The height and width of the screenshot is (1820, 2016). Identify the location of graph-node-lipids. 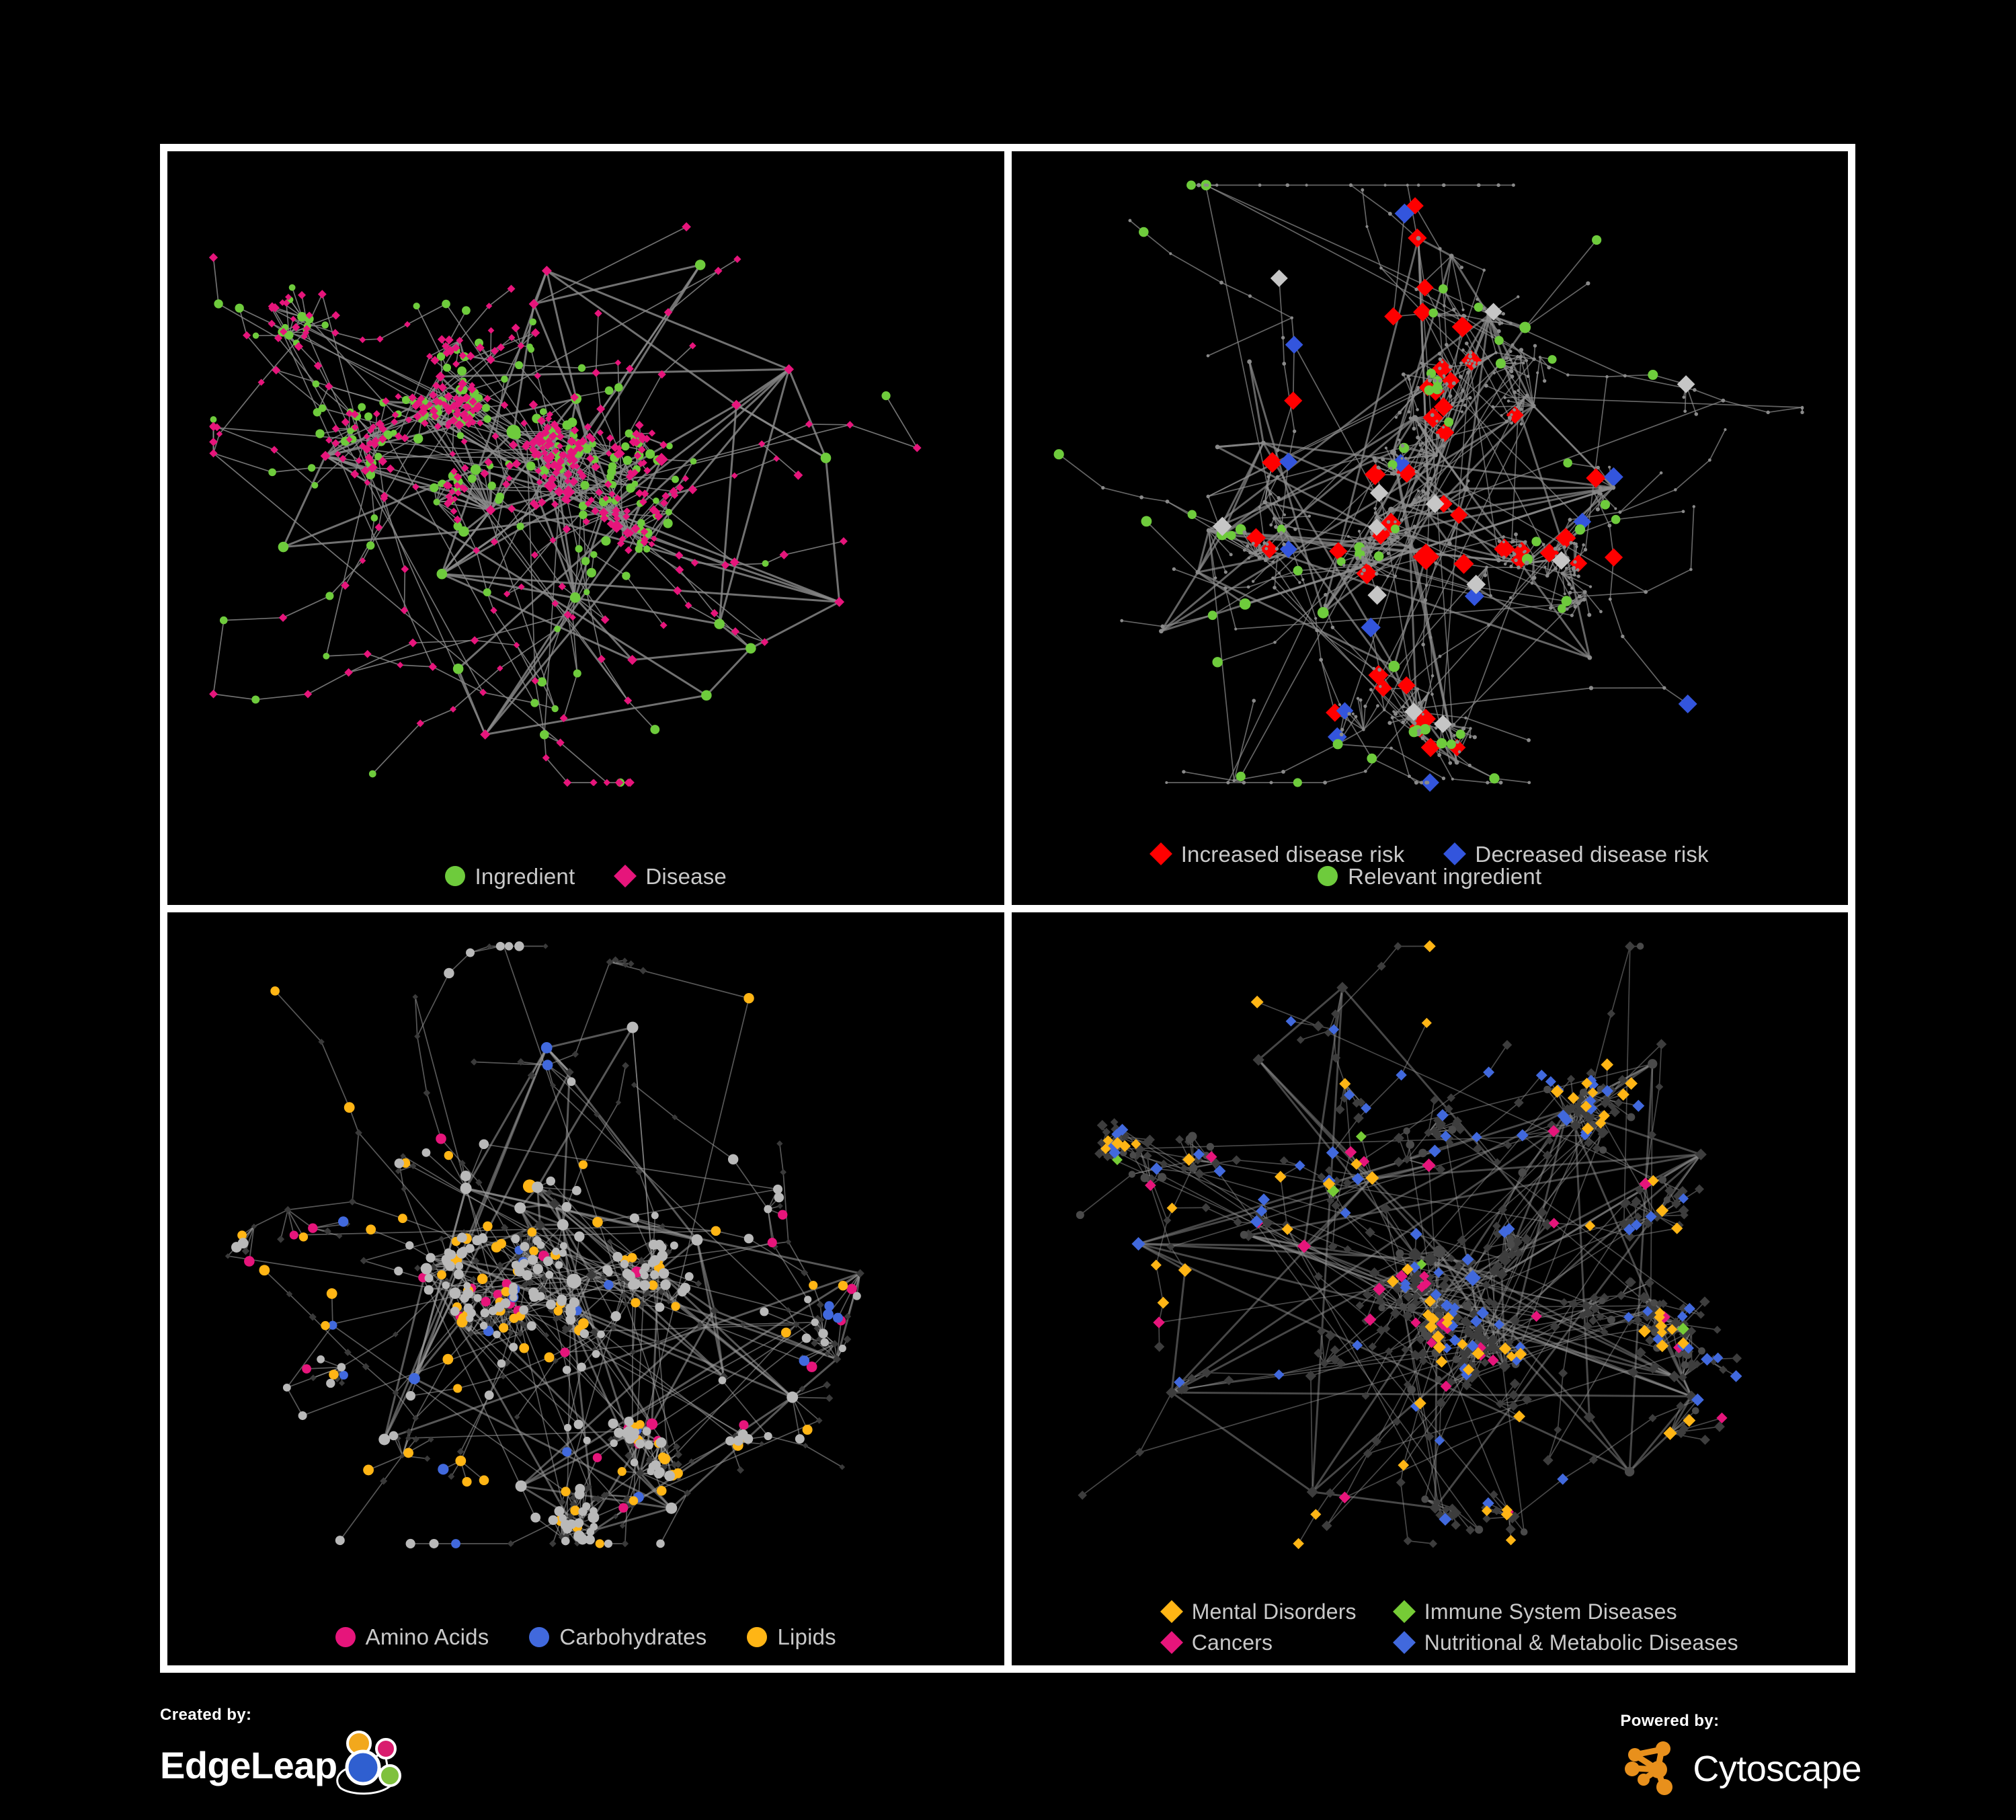
(675, 1306).